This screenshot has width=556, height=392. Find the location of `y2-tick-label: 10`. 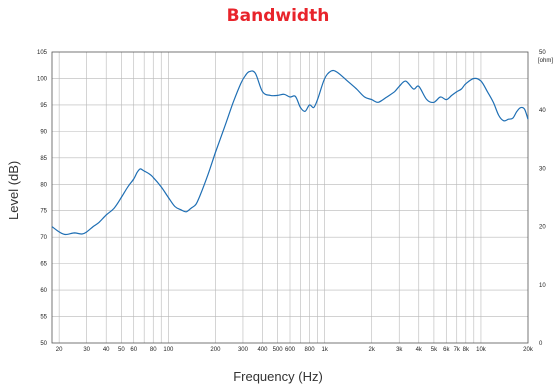

y2-tick-label: 10 is located at coordinates (542, 286).